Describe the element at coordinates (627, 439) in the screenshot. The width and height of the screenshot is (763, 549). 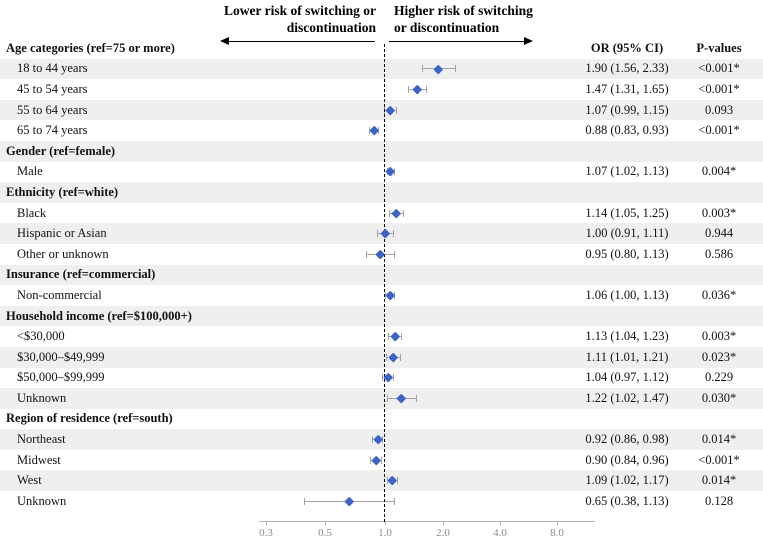
I see `or-value: 0.92 (0.86, 0.98)` at that location.